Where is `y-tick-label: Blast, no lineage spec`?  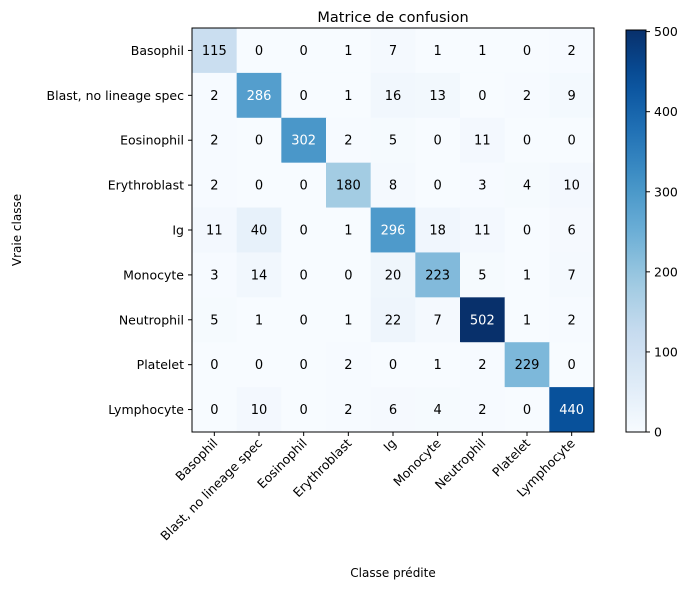
y-tick-label: Blast, no lineage spec is located at coordinates (116, 95).